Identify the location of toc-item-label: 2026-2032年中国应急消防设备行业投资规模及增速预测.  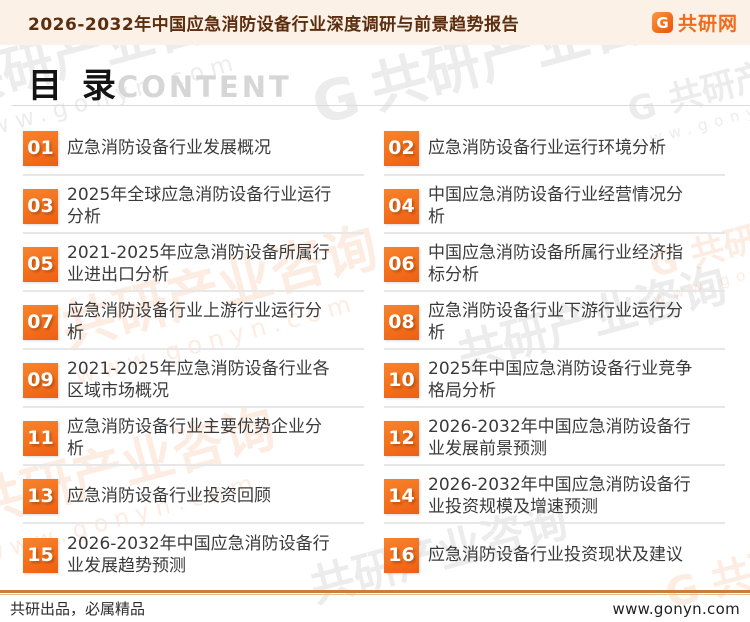
(559, 496).